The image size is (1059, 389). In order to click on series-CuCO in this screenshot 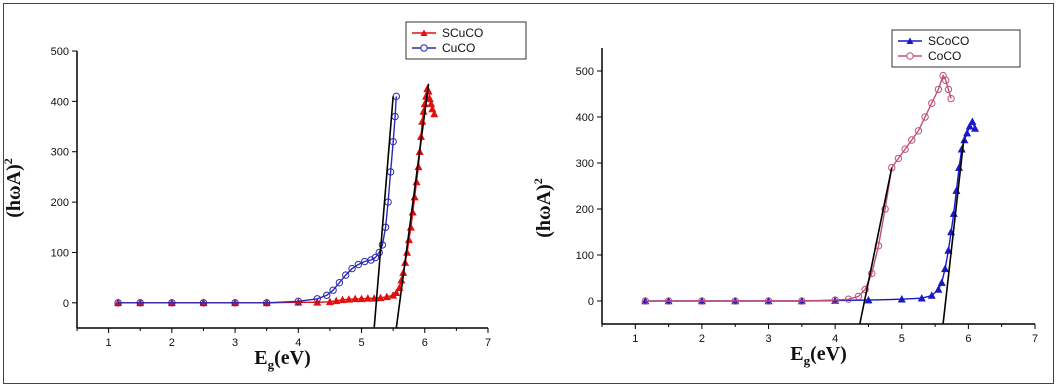, I will do `click(257, 199)`.